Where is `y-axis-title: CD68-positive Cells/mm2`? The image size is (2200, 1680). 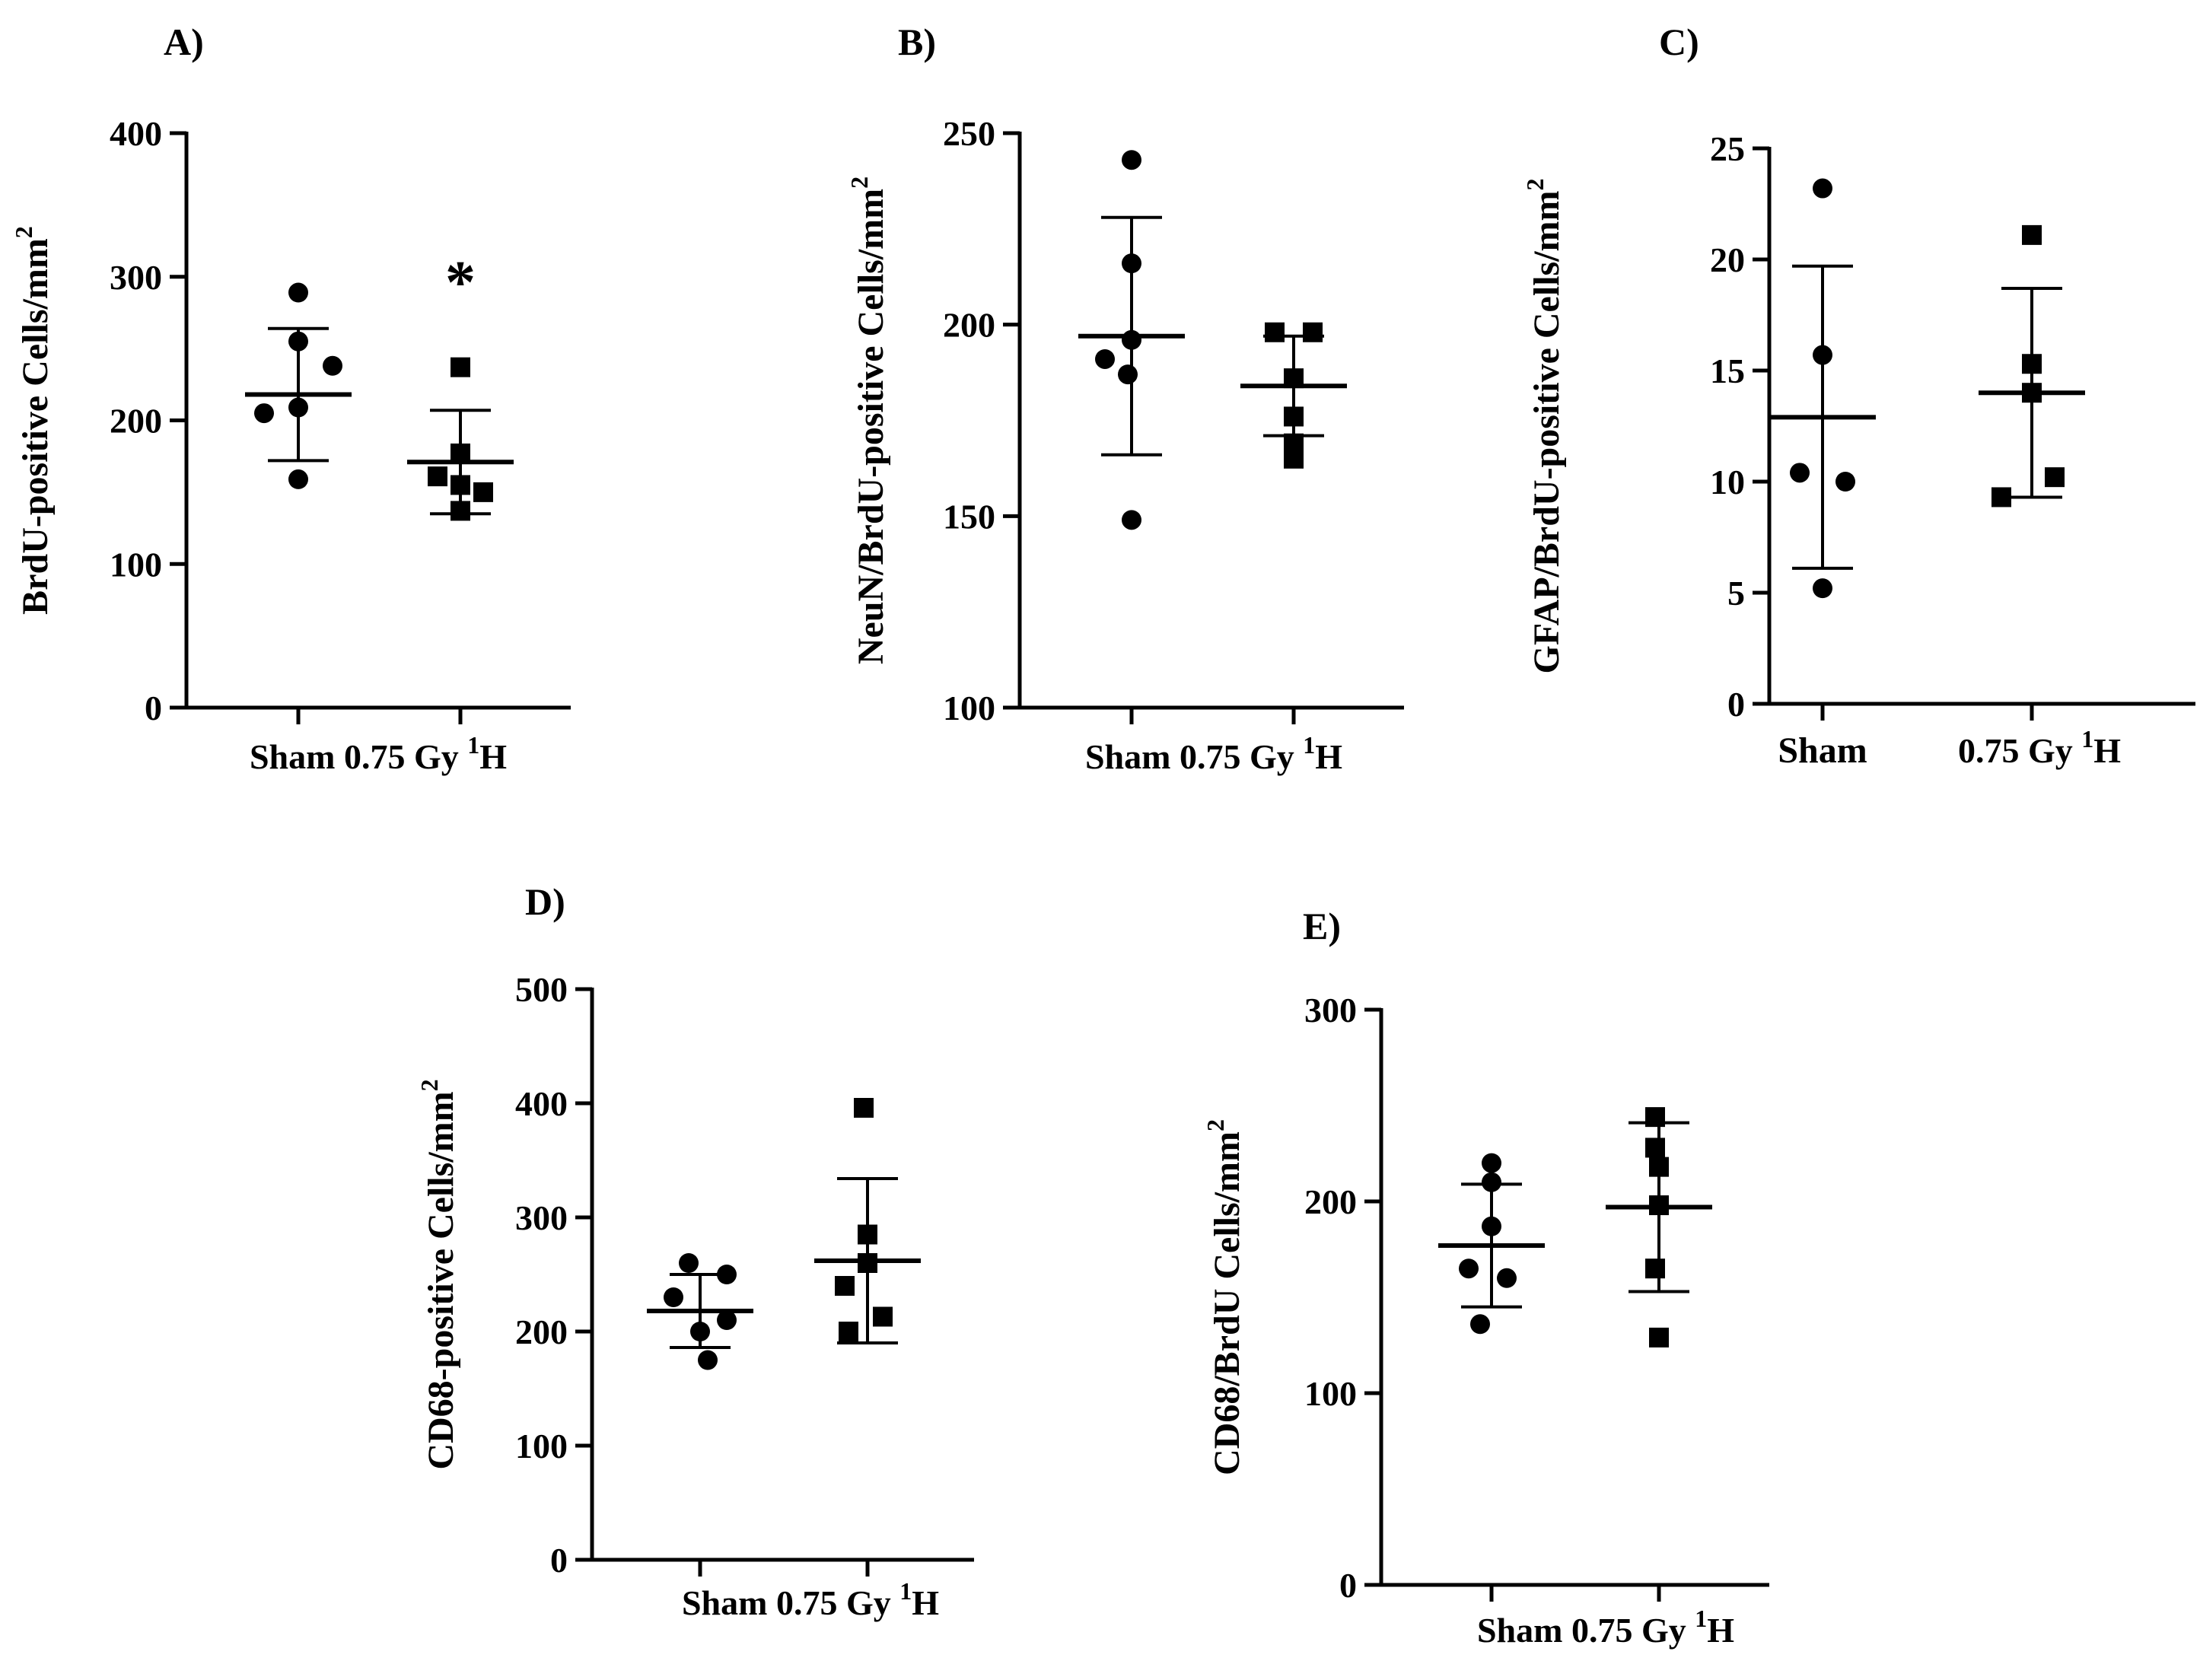
y-axis-title: CD68-positive Cells/mm2 is located at coordinates (438, 1274).